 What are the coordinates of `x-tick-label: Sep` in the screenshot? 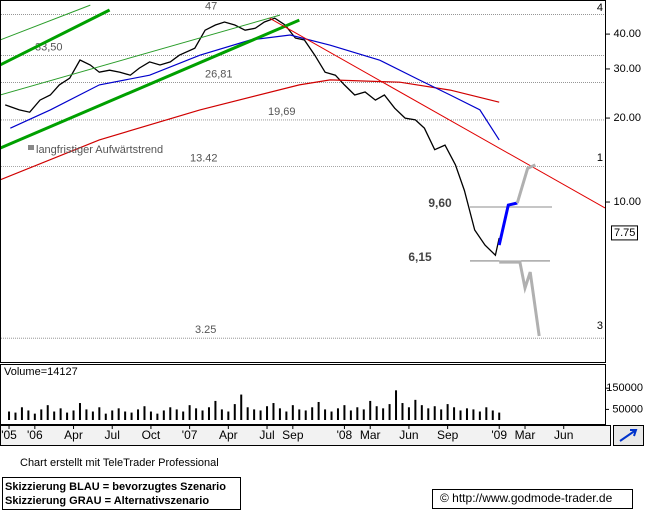 It's located at (293, 435).